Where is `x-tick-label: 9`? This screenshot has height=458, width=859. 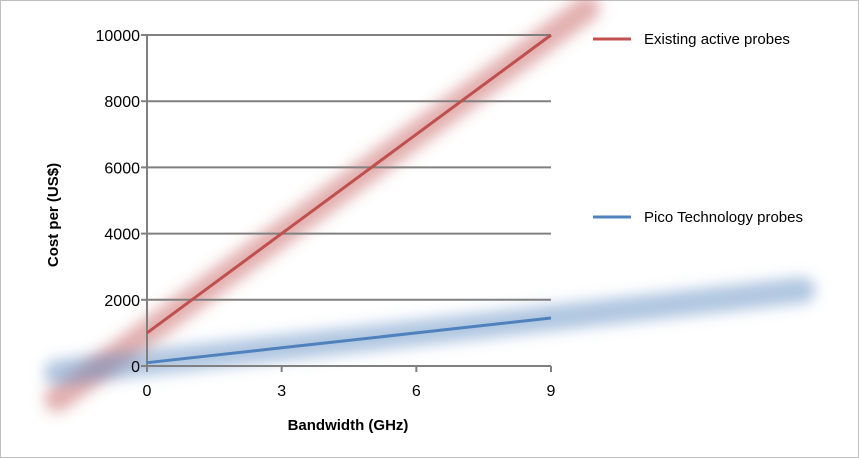
x-tick-label: 9 is located at coordinates (551, 391).